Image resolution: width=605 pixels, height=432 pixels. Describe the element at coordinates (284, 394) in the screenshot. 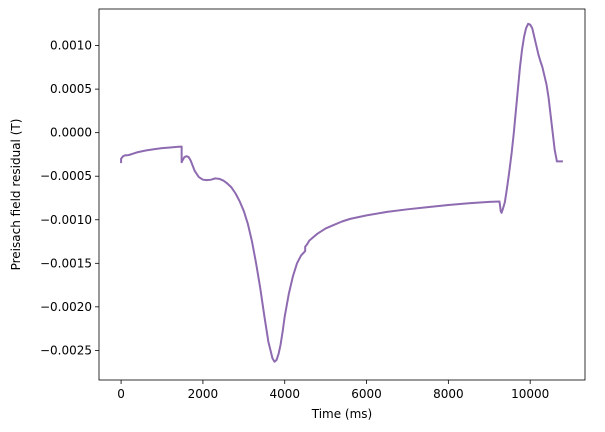

I see `x-tick-label: 4000` at that location.